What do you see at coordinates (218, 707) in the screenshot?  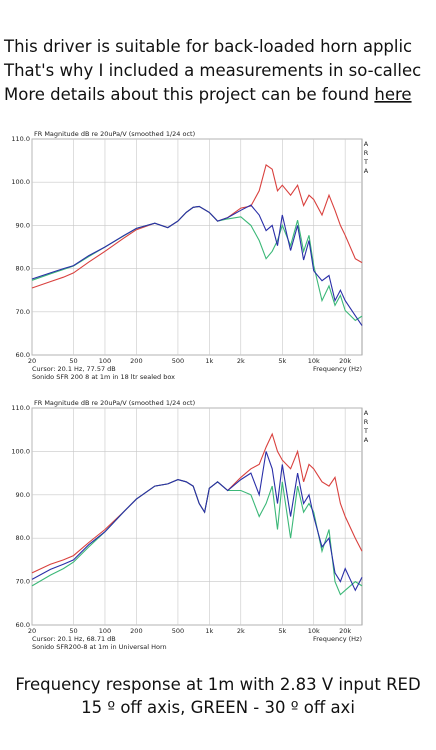 I see `caption-line: 15 º off axis, GREEN - 30 º off axi` at bounding box center [218, 707].